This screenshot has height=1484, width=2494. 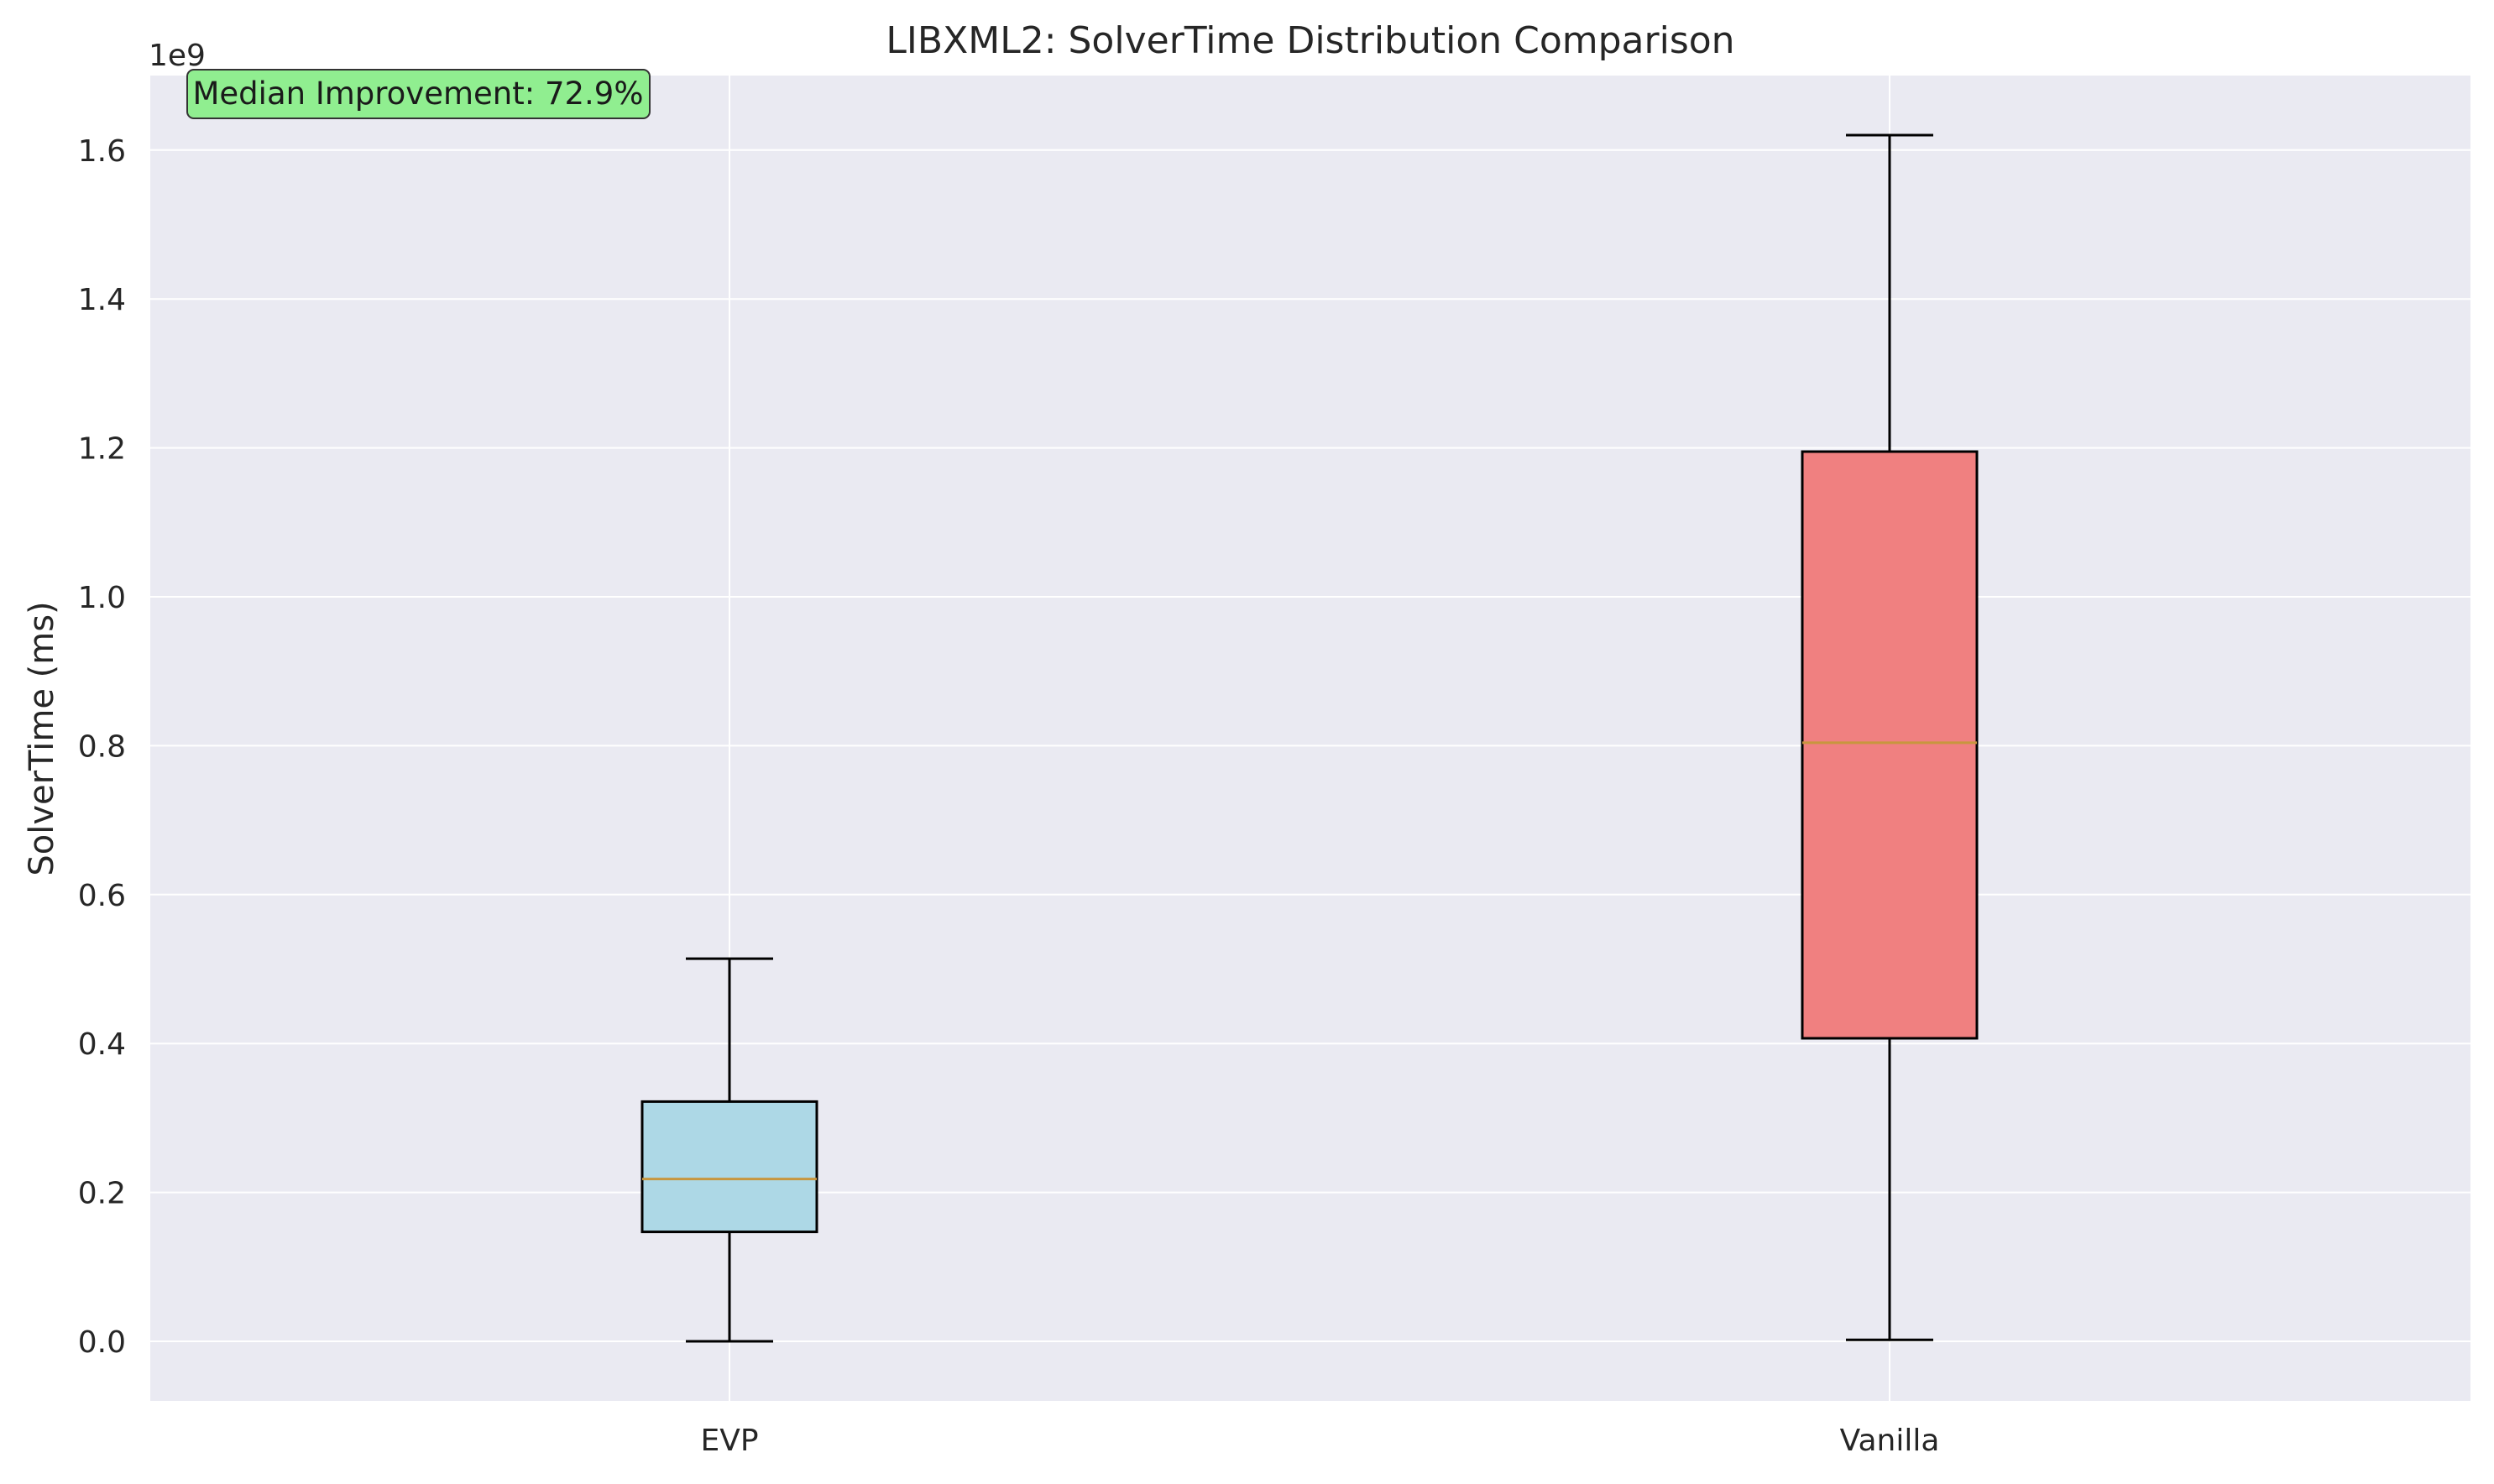 What do you see at coordinates (102, 598) in the screenshot?
I see `y-tick-label: 1.0` at bounding box center [102, 598].